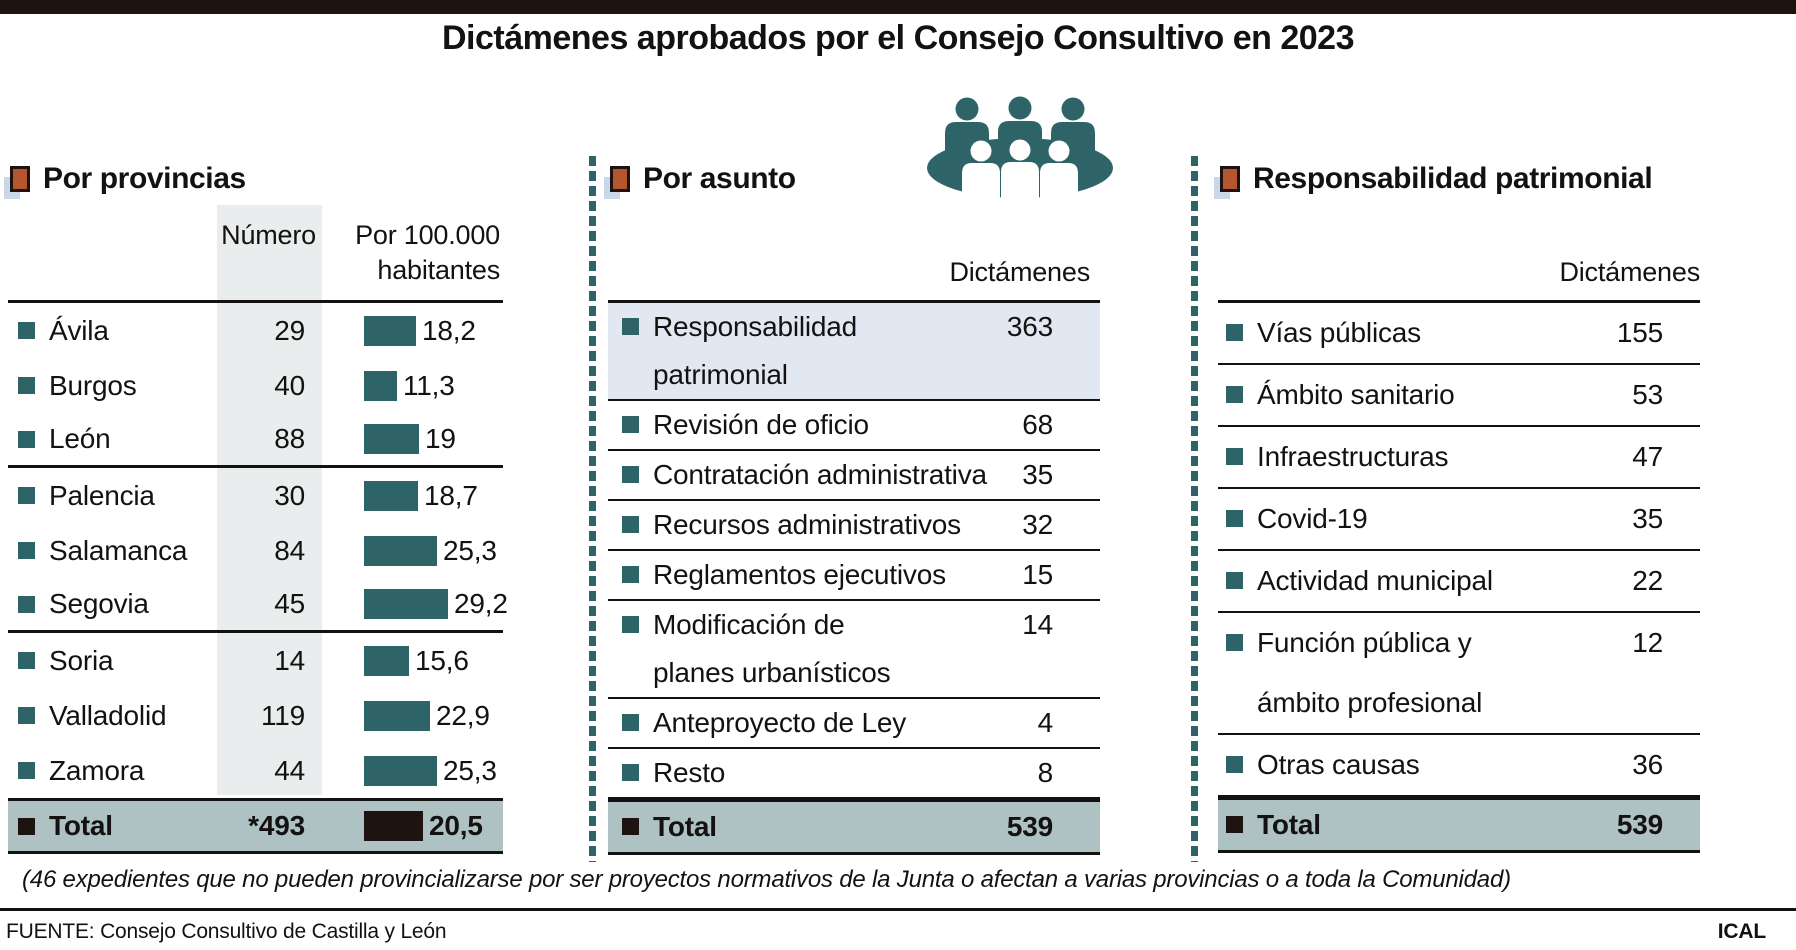  Describe the element at coordinates (1045, 722) in the screenshot. I see `row-value: 4` at that location.